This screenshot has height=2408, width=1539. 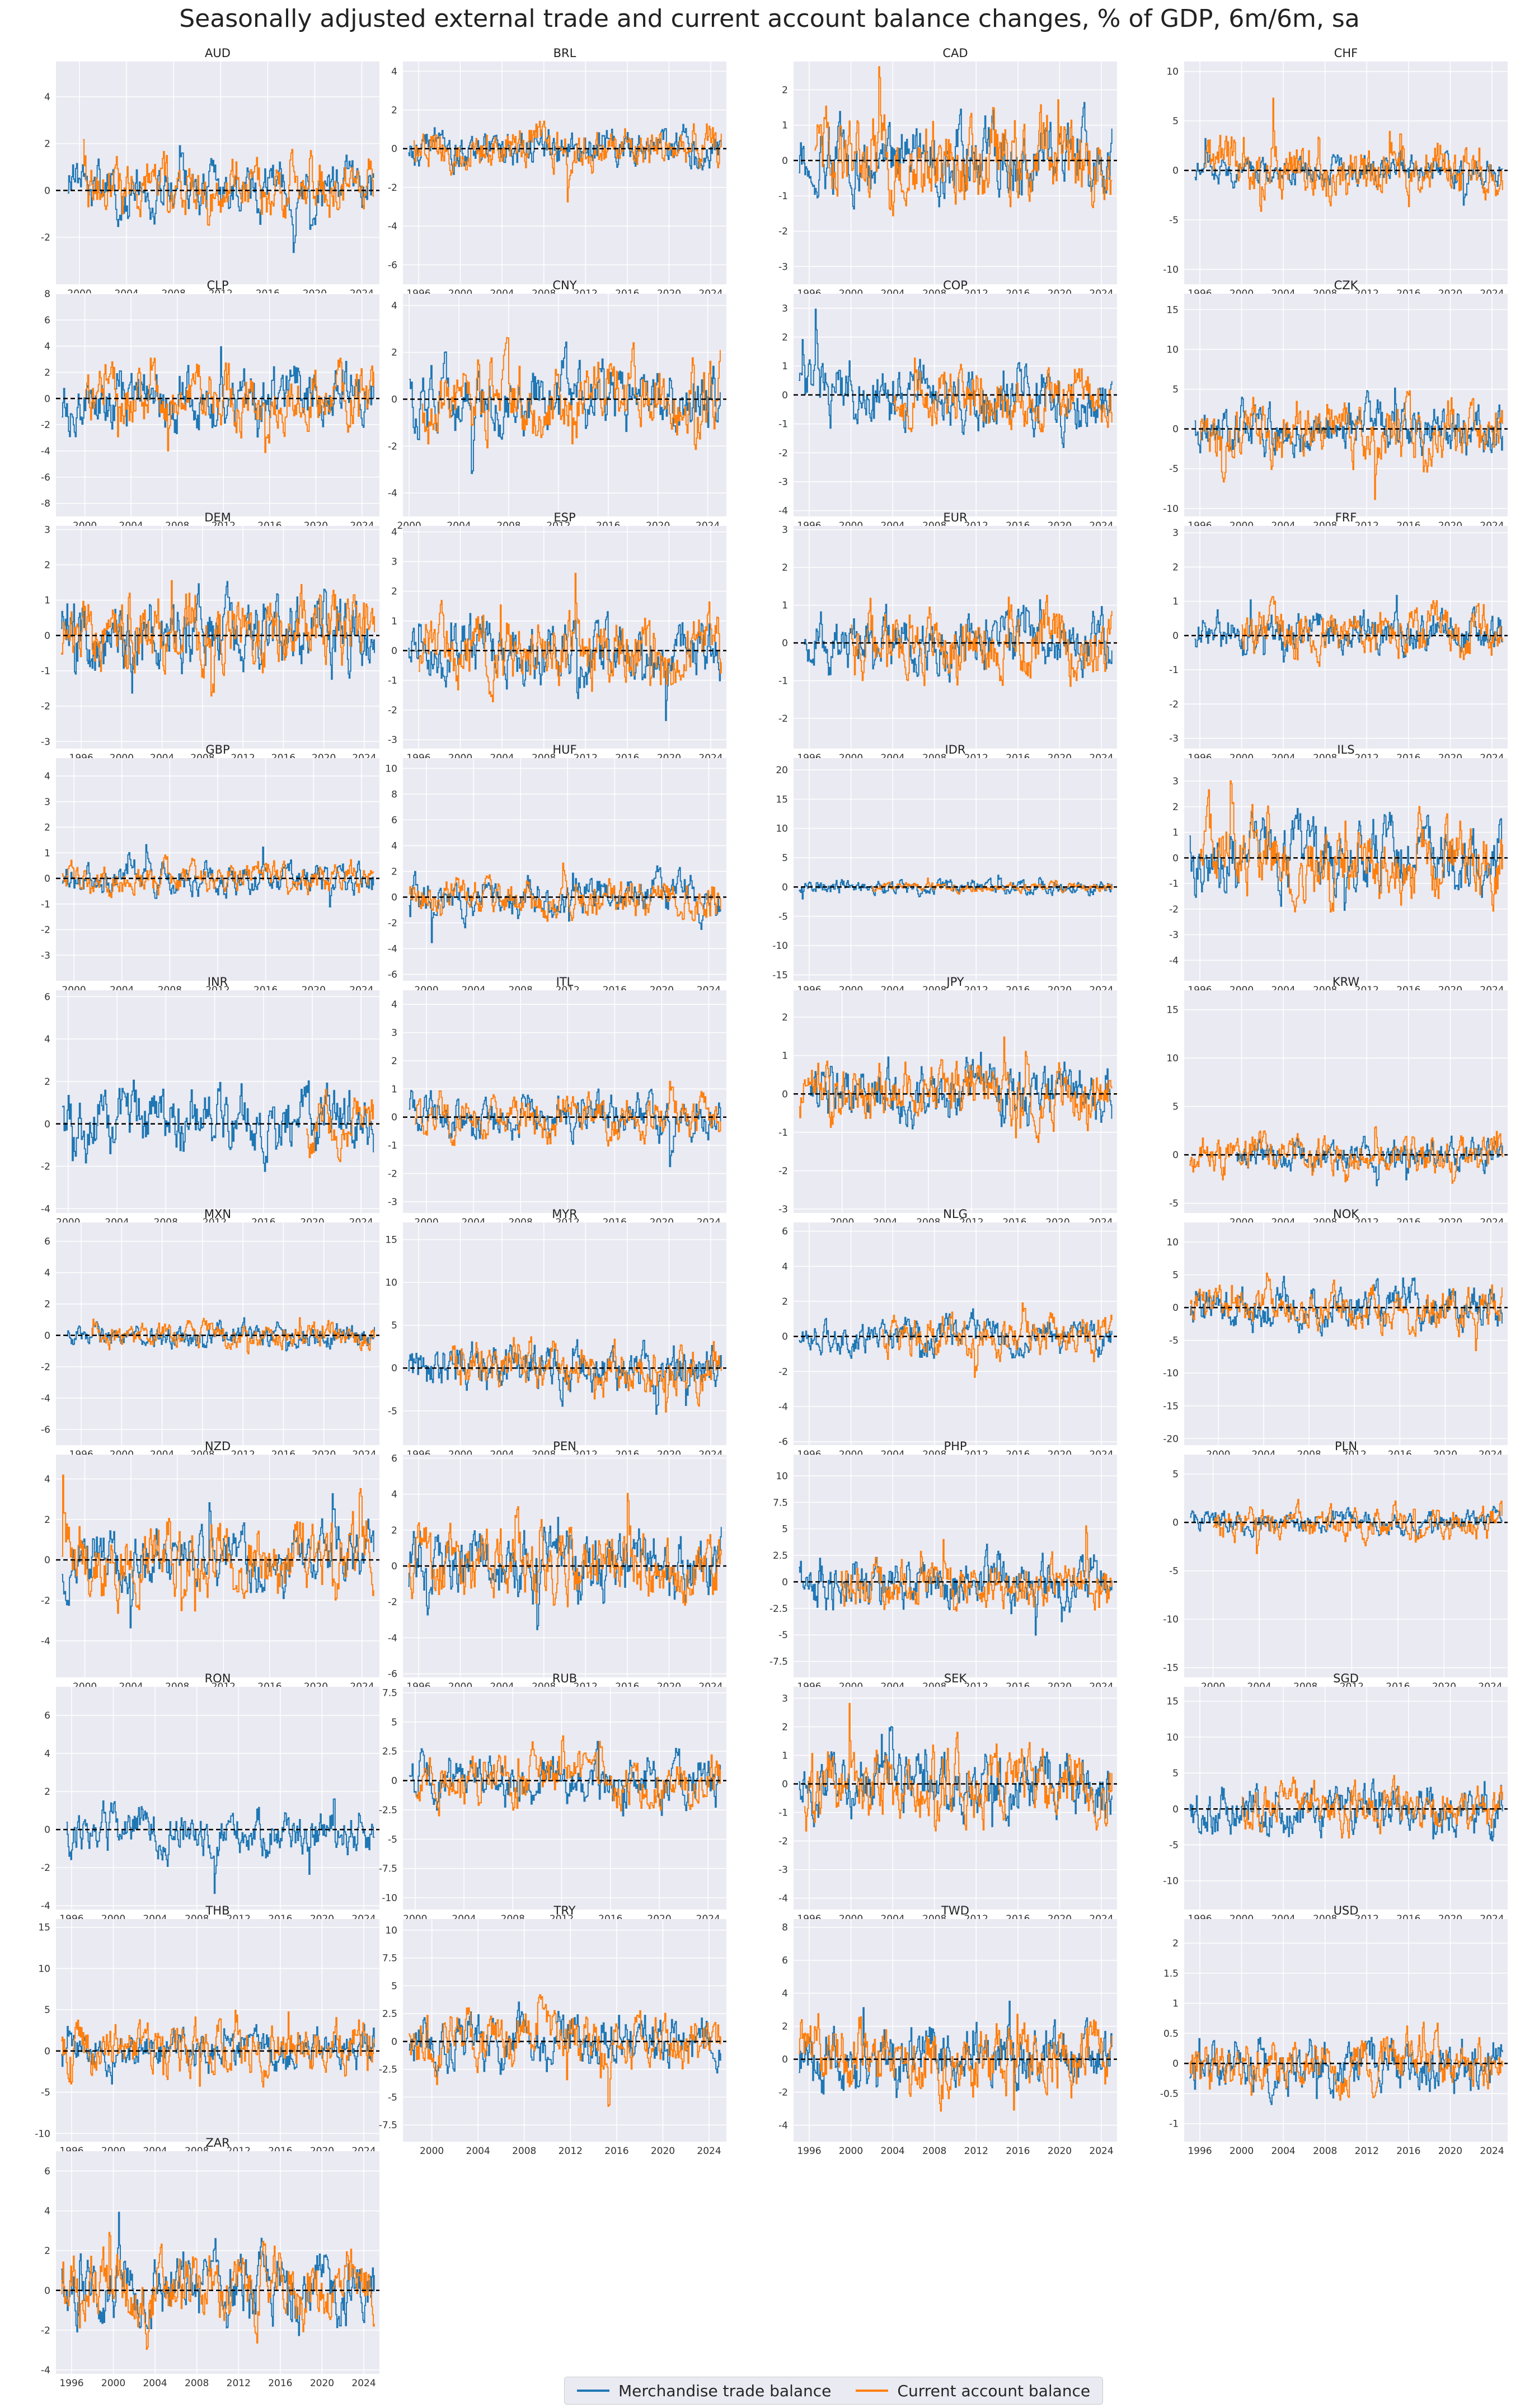 What do you see at coordinates (851, 2151) in the screenshot?
I see `x-tick-label: 2000` at bounding box center [851, 2151].